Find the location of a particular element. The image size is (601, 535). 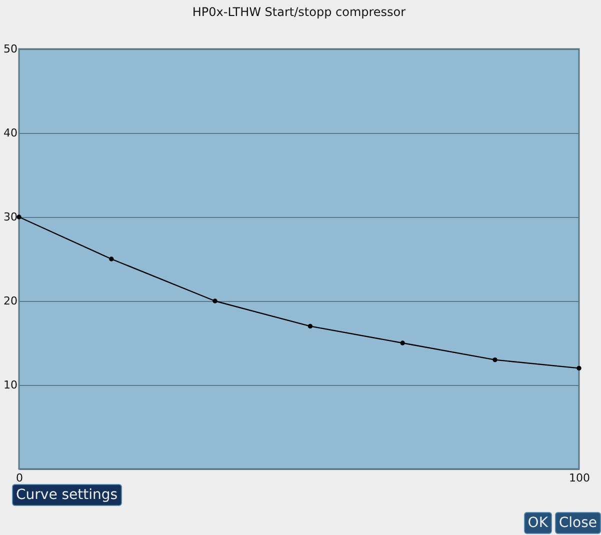

button: Curve settings is located at coordinates (67, 495).